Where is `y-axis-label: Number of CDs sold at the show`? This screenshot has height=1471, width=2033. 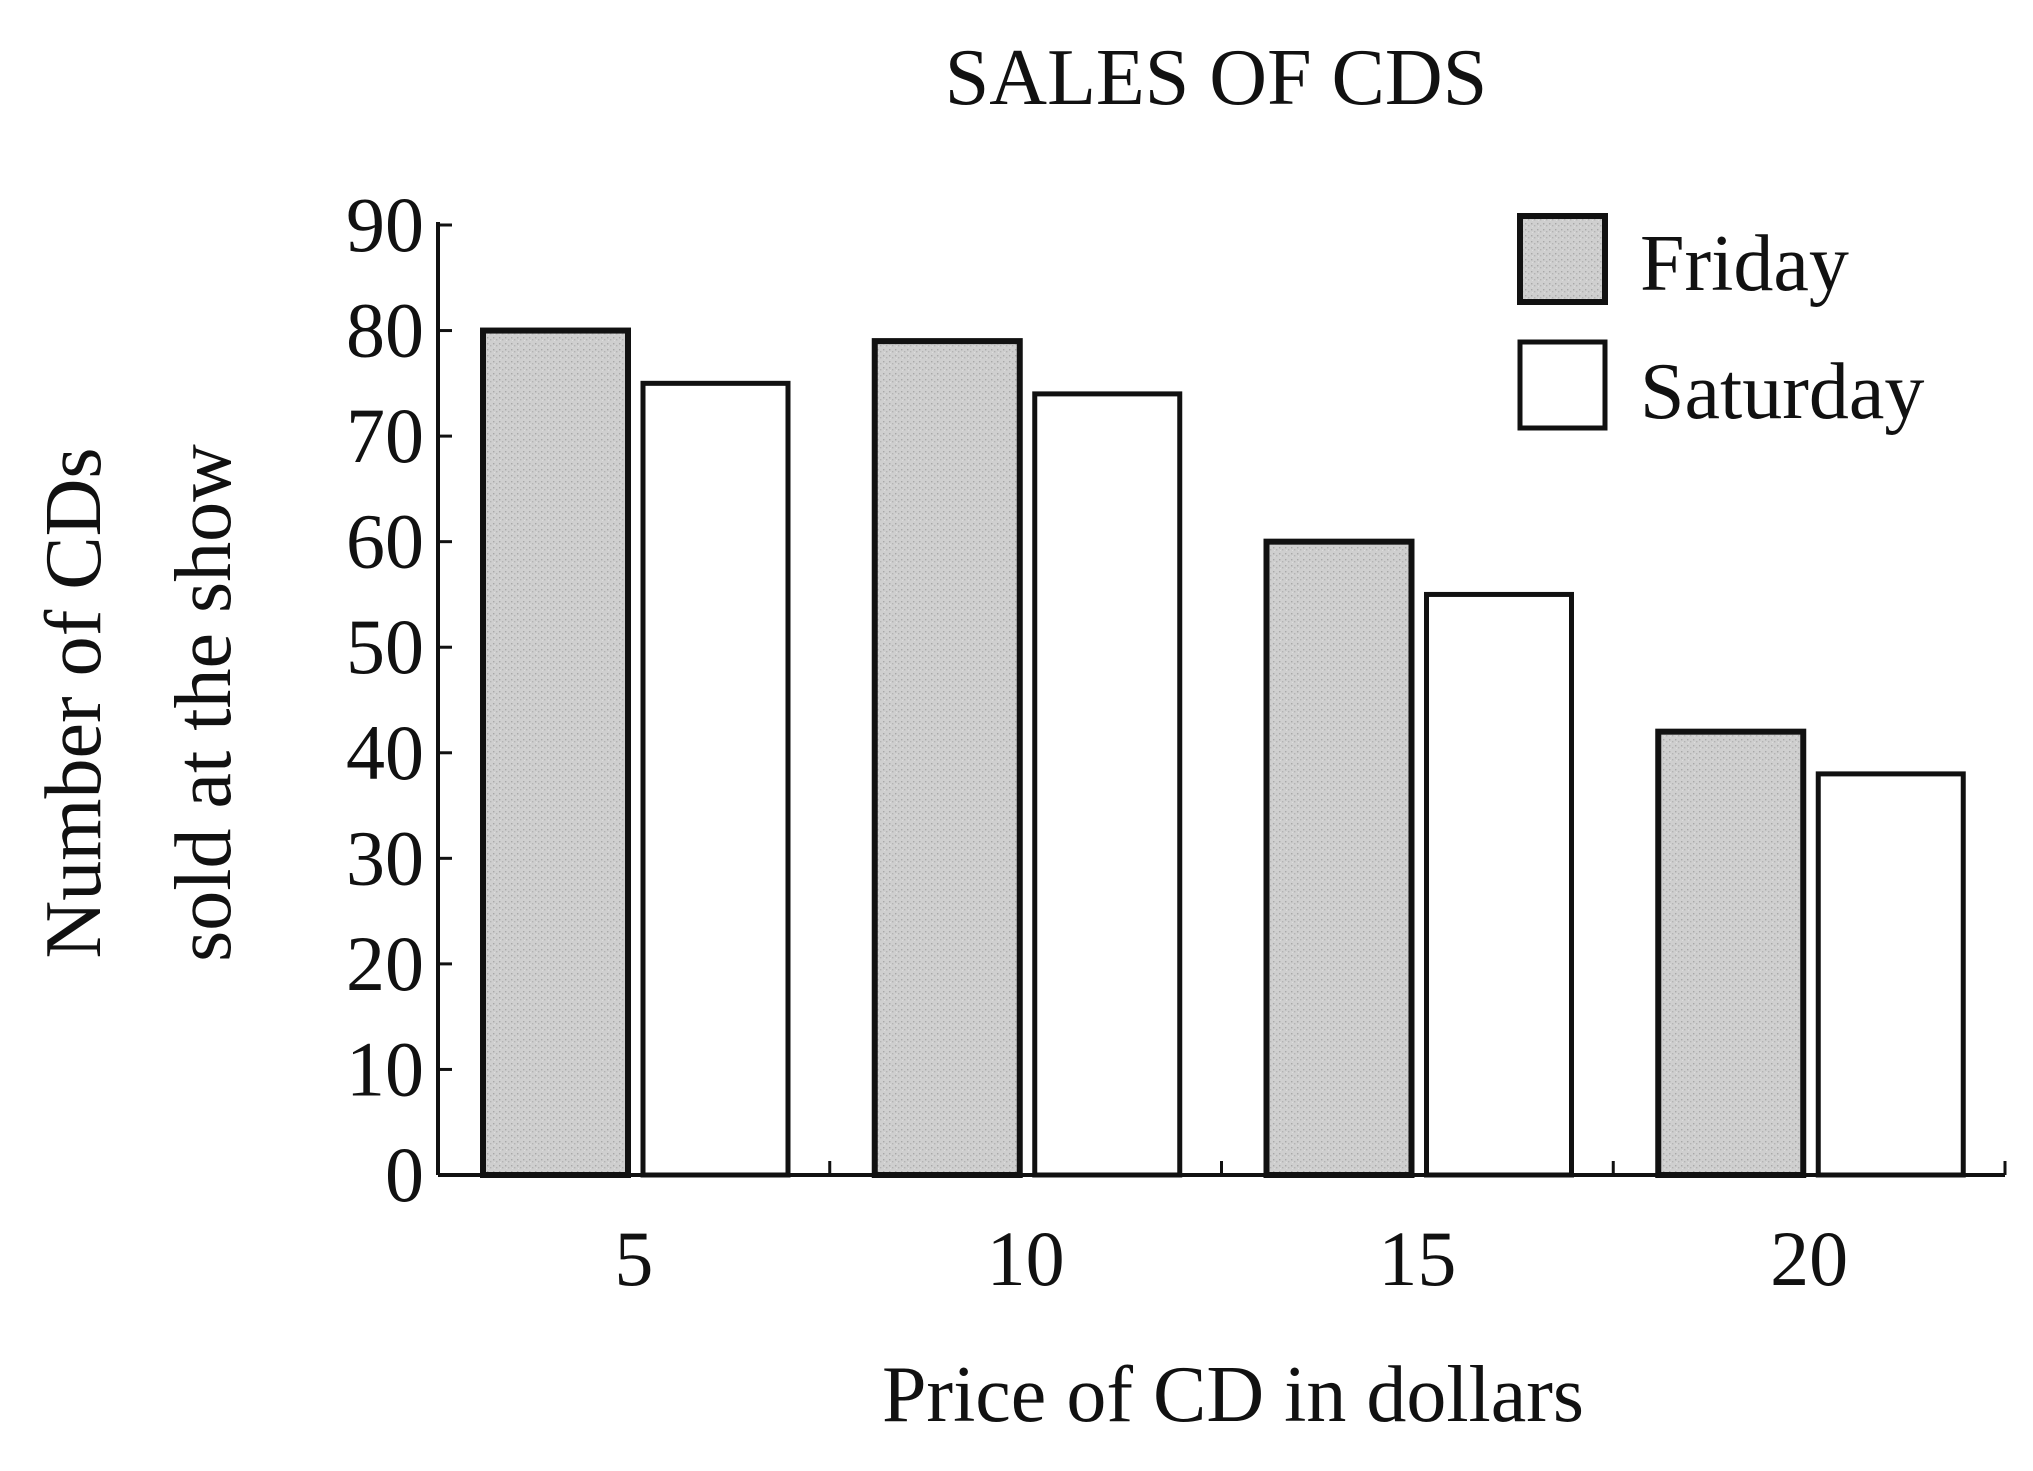
y-axis-label: Number of CDs sold at the show is located at coordinates (139, 703).